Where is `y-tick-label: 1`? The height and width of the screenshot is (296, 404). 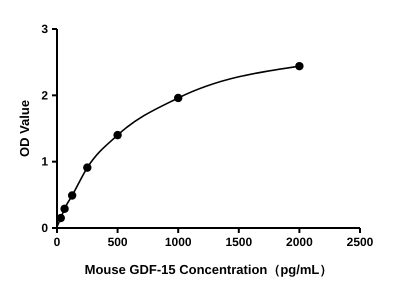
y-tick-label: 1 is located at coordinates (44, 161).